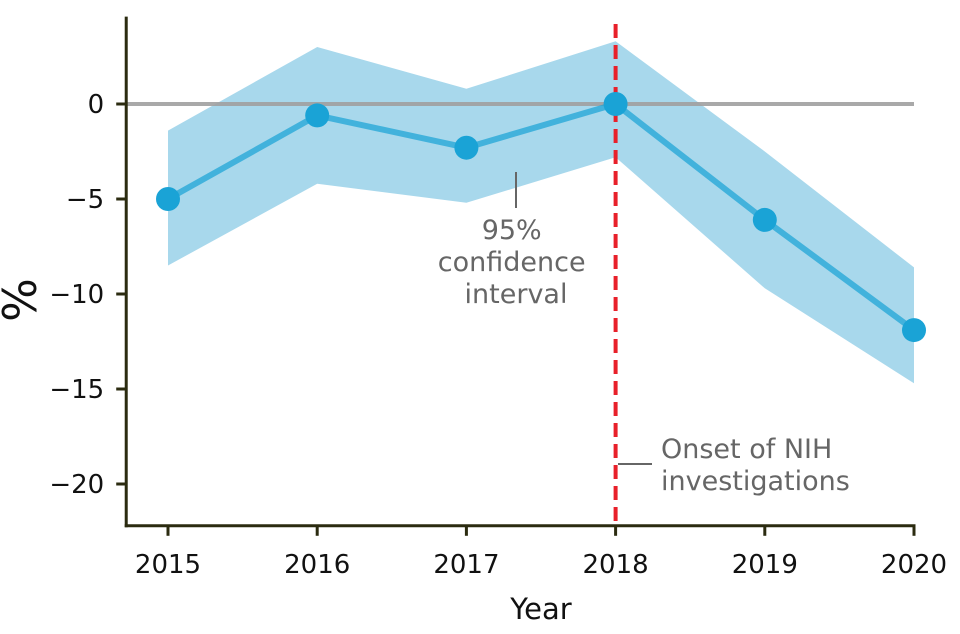  Describe the element at coordinates (512, 262) in the screenshot. I see `ci-annotation-line-2: confidence` at that location.